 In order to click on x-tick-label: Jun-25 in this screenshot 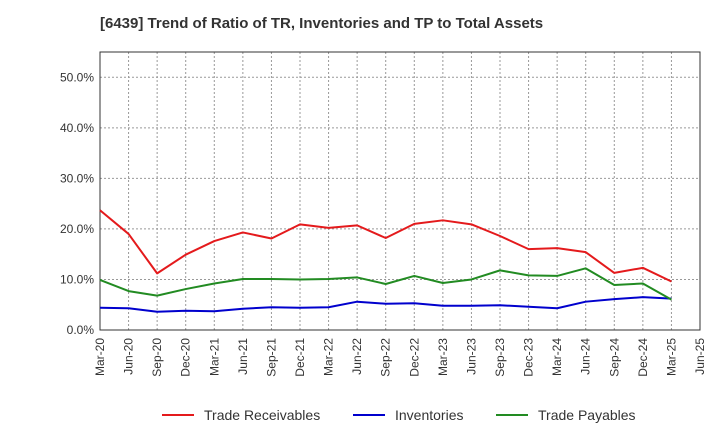, I will do `click(700, 356)`.